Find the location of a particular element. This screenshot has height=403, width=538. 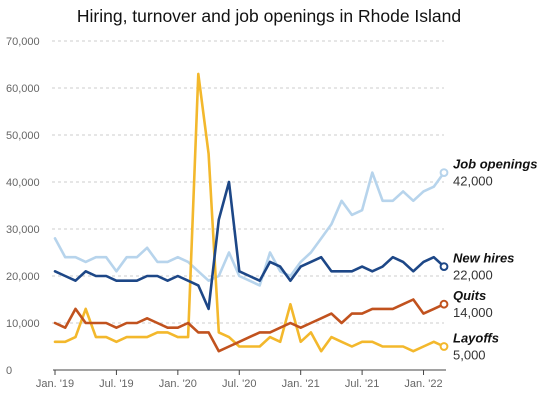

y-tick-label: 0 is located at coordinates (9, 371).